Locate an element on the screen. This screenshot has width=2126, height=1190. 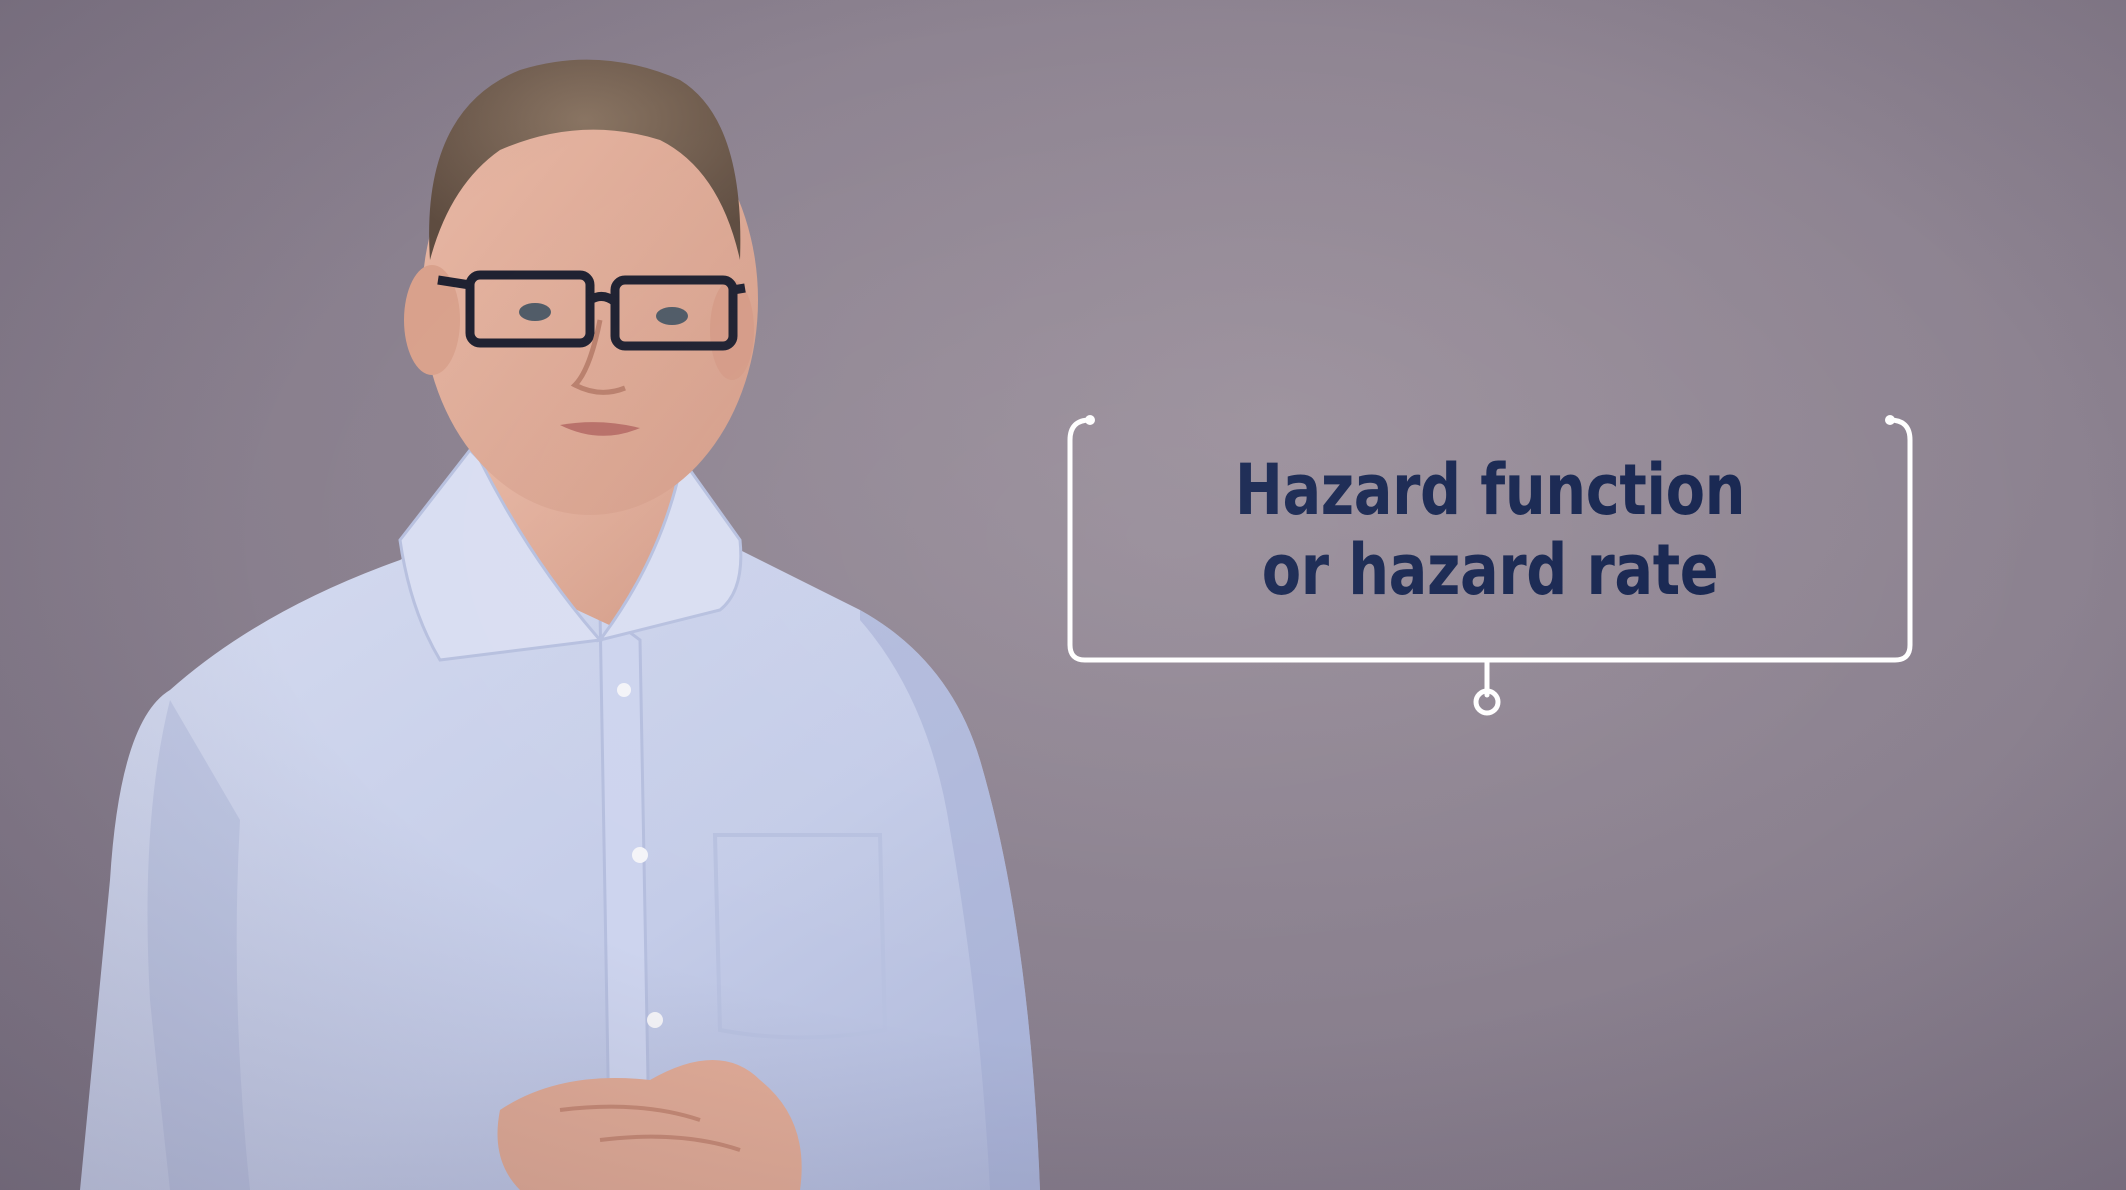
hands is located at coordinates (649, 1125).